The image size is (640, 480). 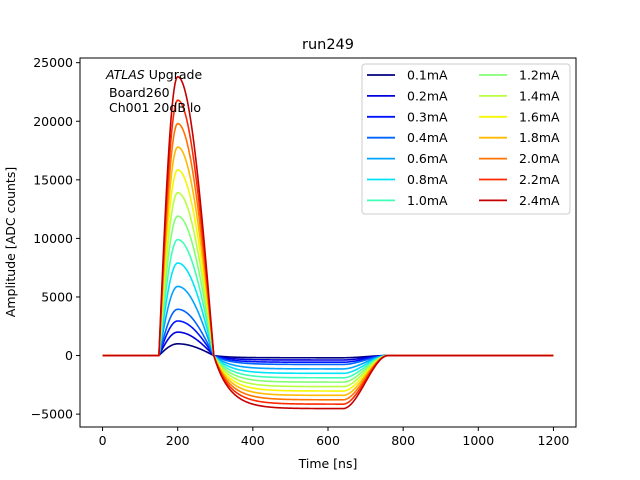 What do you see at coordinates (427, 116) in the screenshot?
I see `legend-label: 0.3mA` at bounding box center [427, 116].